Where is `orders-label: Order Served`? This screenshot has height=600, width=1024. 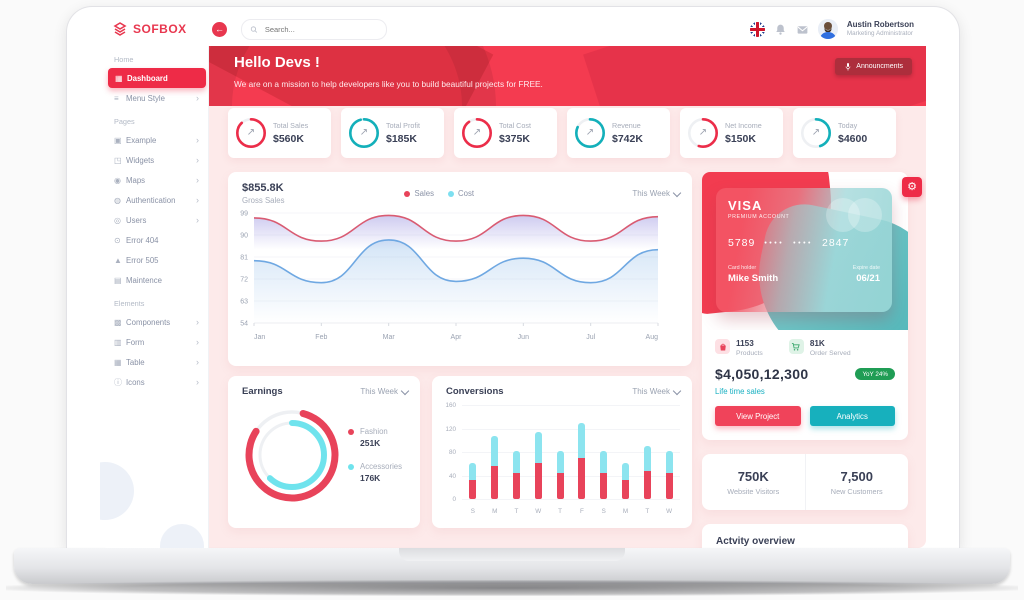
orders-label: Order Served is located at coordinates (830, 353).